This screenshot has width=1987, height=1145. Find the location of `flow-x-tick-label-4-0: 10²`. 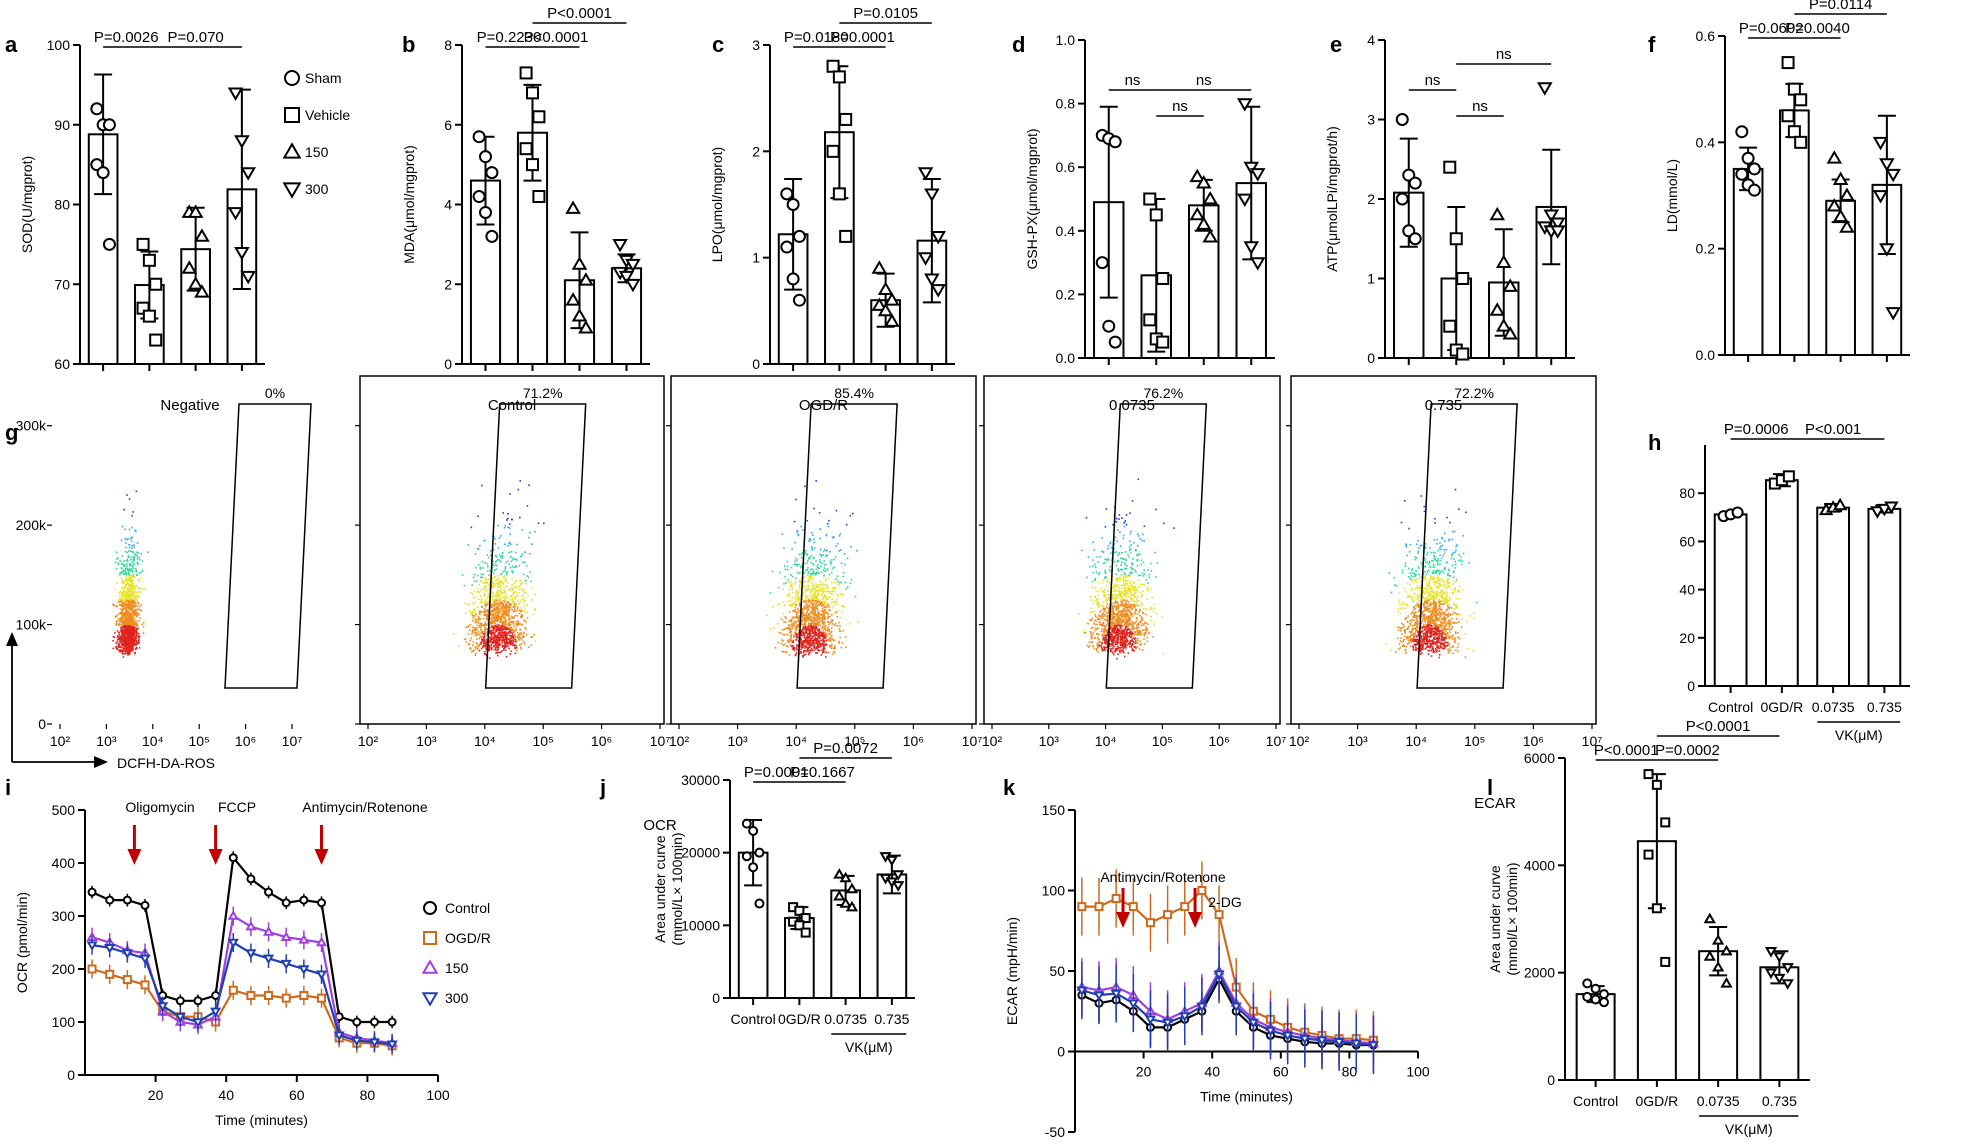

flow-x-tick-label-4-0: 10² is located at coordinates (1299, 741).